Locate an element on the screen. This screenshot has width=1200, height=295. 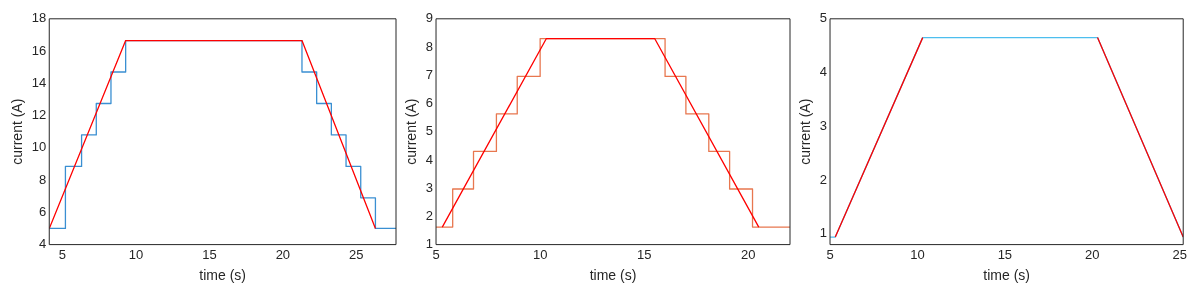
y-tick-label: 7 is located at coordinates (429, 74).